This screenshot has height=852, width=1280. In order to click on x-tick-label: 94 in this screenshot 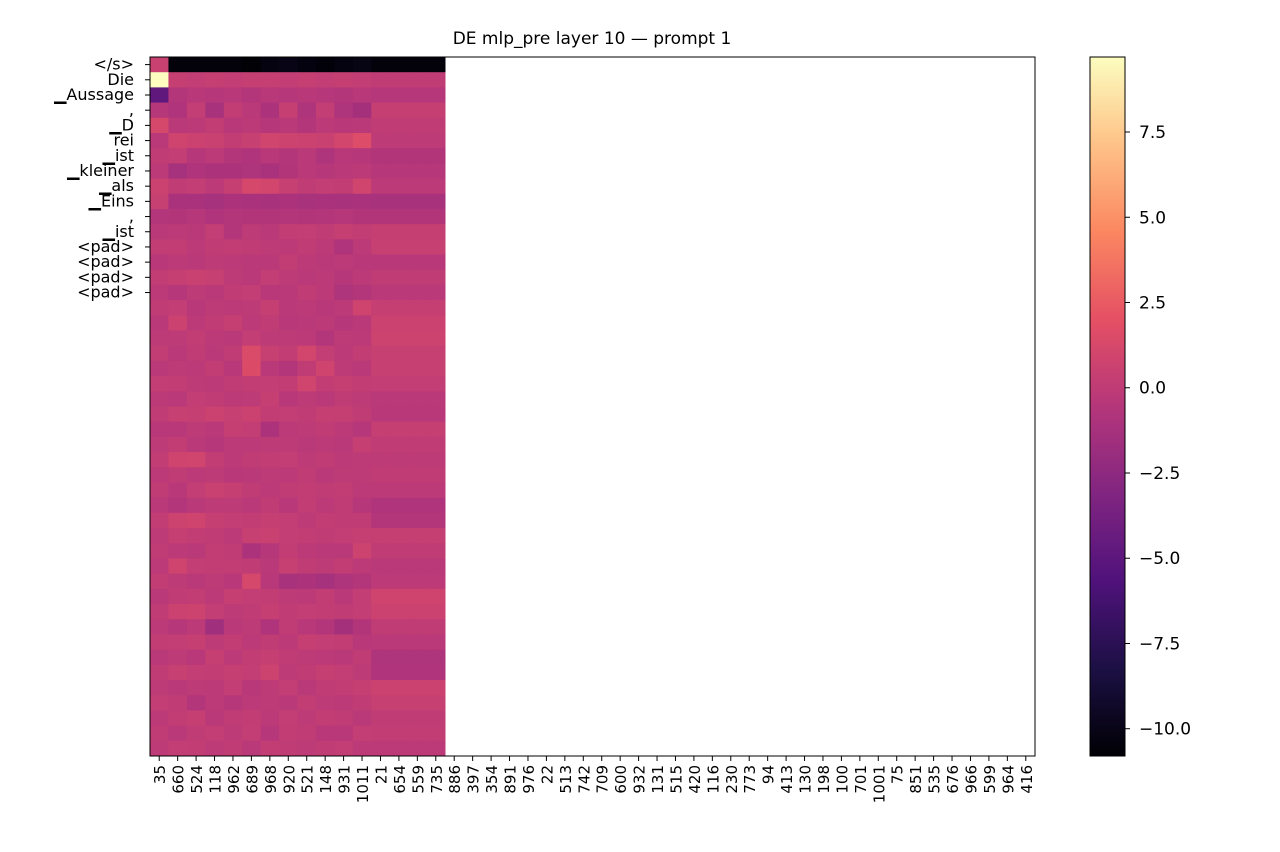, I will do `click(769, 774)`.